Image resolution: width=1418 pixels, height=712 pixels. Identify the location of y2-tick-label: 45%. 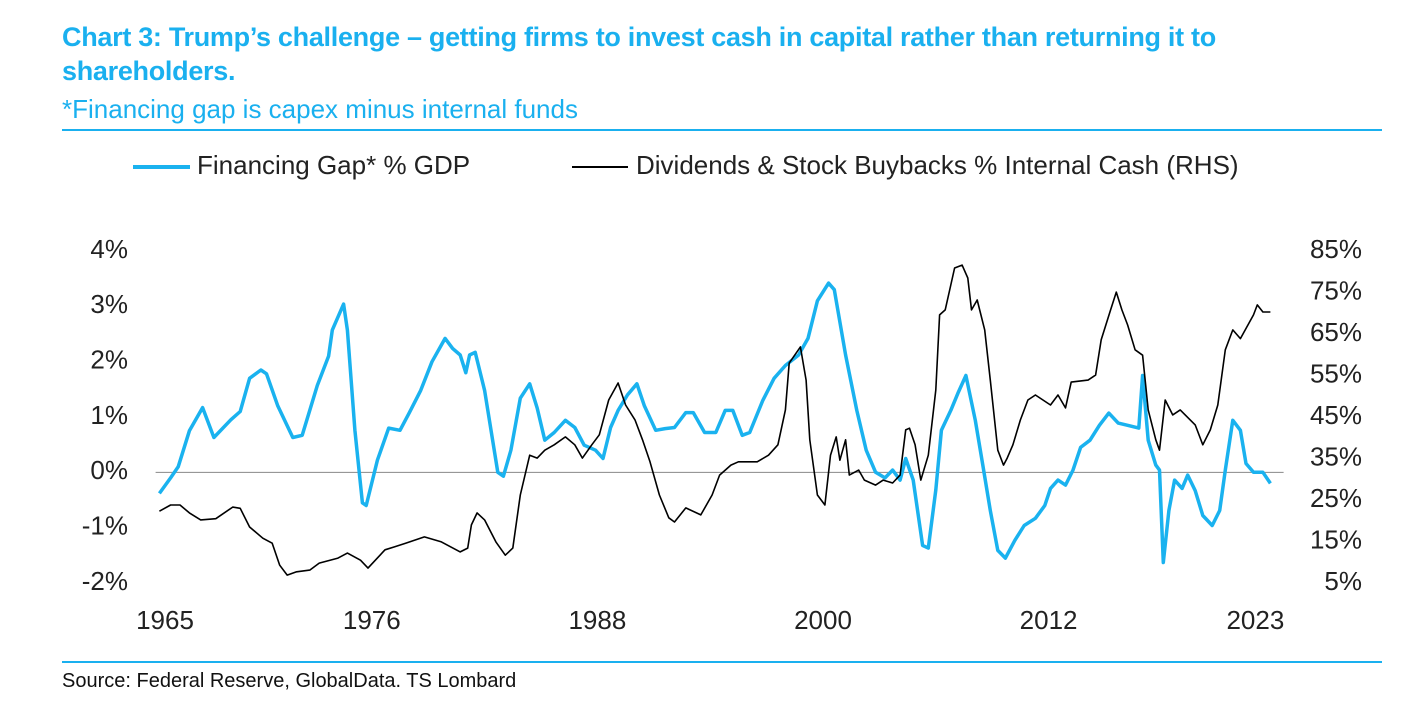
(1336, 415).